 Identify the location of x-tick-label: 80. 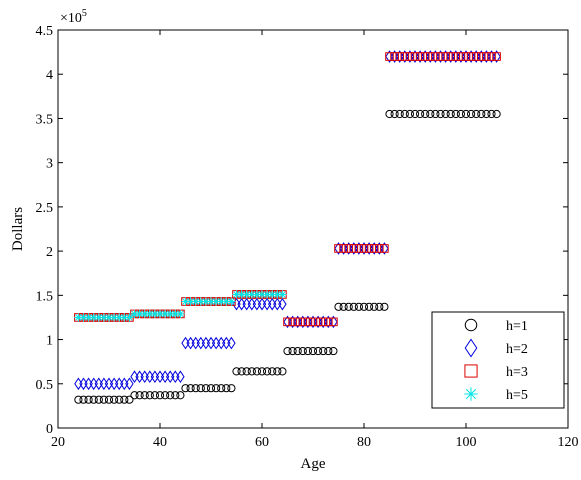
(364, 442).